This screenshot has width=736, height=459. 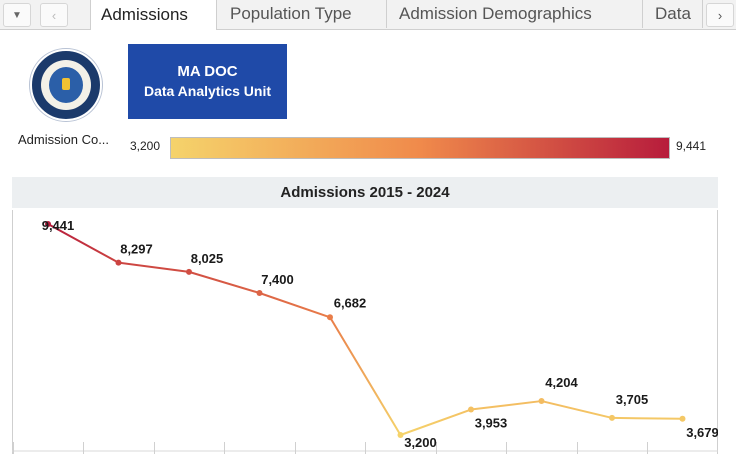 What do you see at coordinates (136, 249) in the screenshot?
I see `data-label-2016: 8,297` at bounding box center [136, 249].